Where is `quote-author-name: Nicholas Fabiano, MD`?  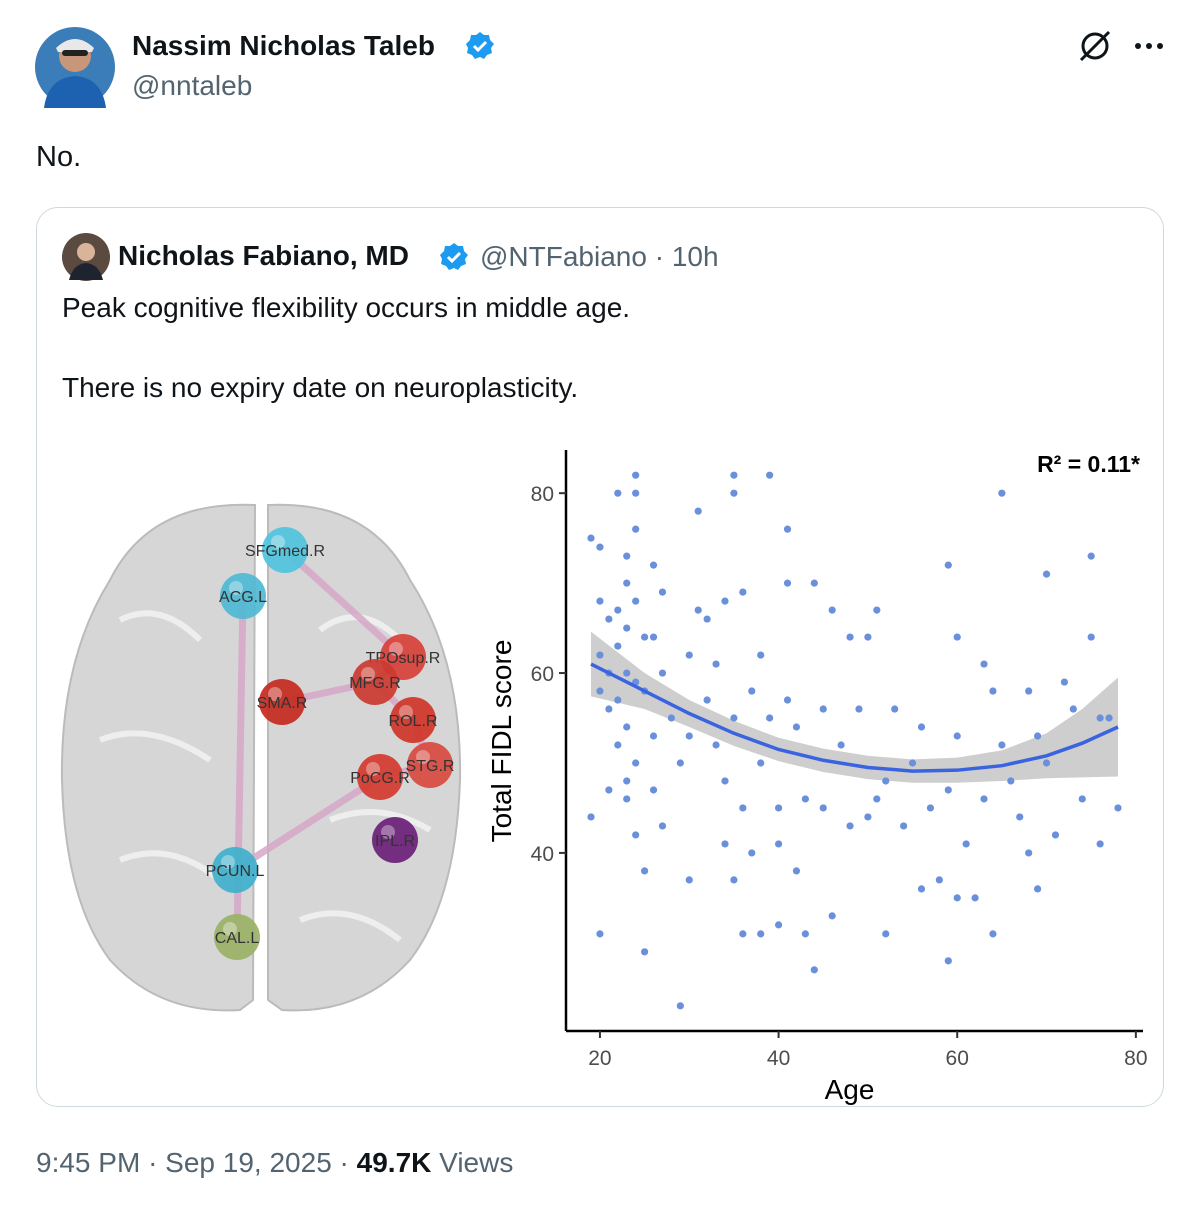 quote-author-name: Nicholas Fabiano, MD is located at coordinates (263, 255).